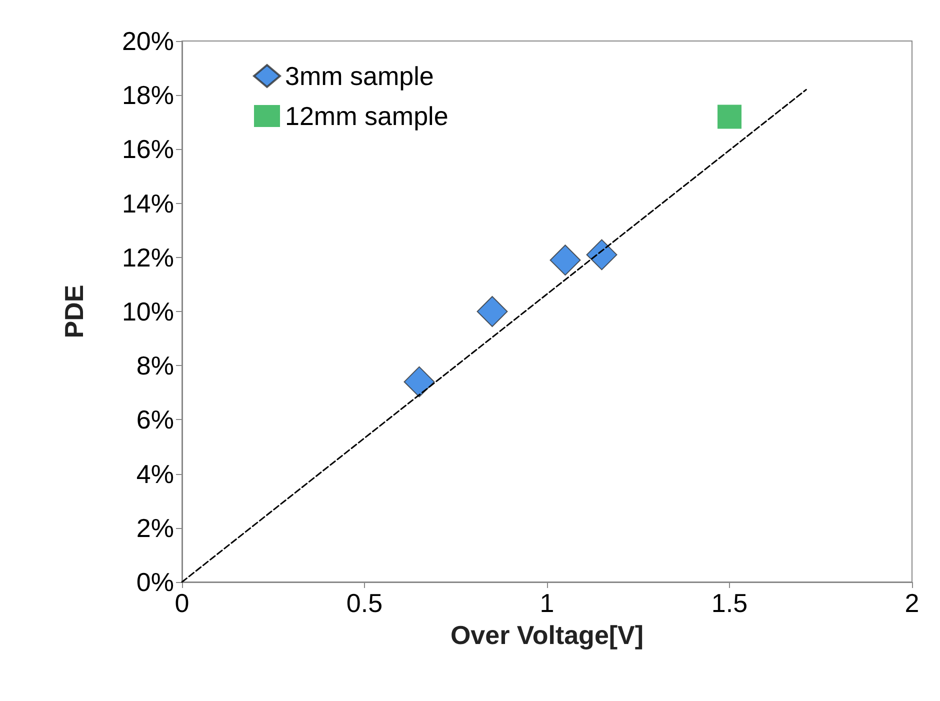 This screenshot has width=940, height=701. What do you see at coordinates (547, 635) in the screenshot?
I see `x-axis-title: Over Voltage[V]` at bounding box center [547, 635].